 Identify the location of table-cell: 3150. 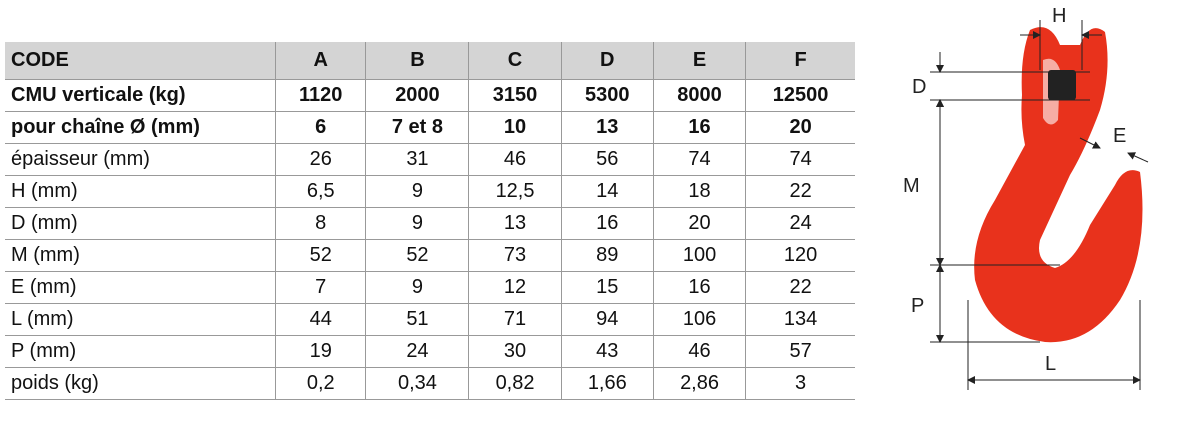
(515, 95).